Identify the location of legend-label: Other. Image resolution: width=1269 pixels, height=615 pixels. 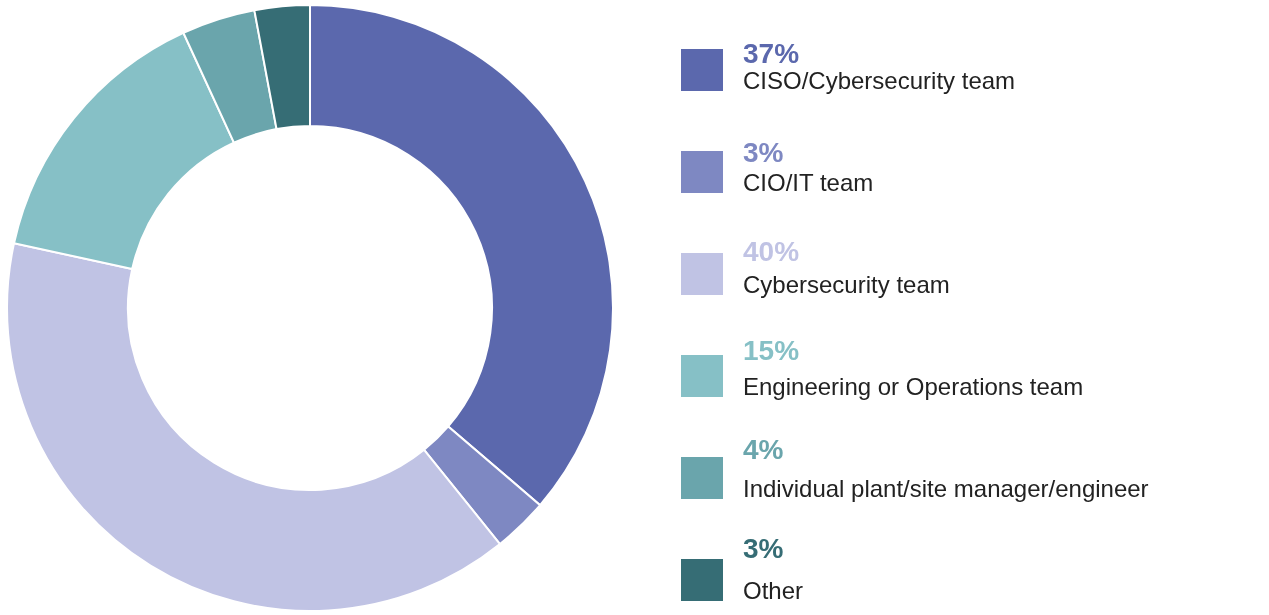
(773, 590).